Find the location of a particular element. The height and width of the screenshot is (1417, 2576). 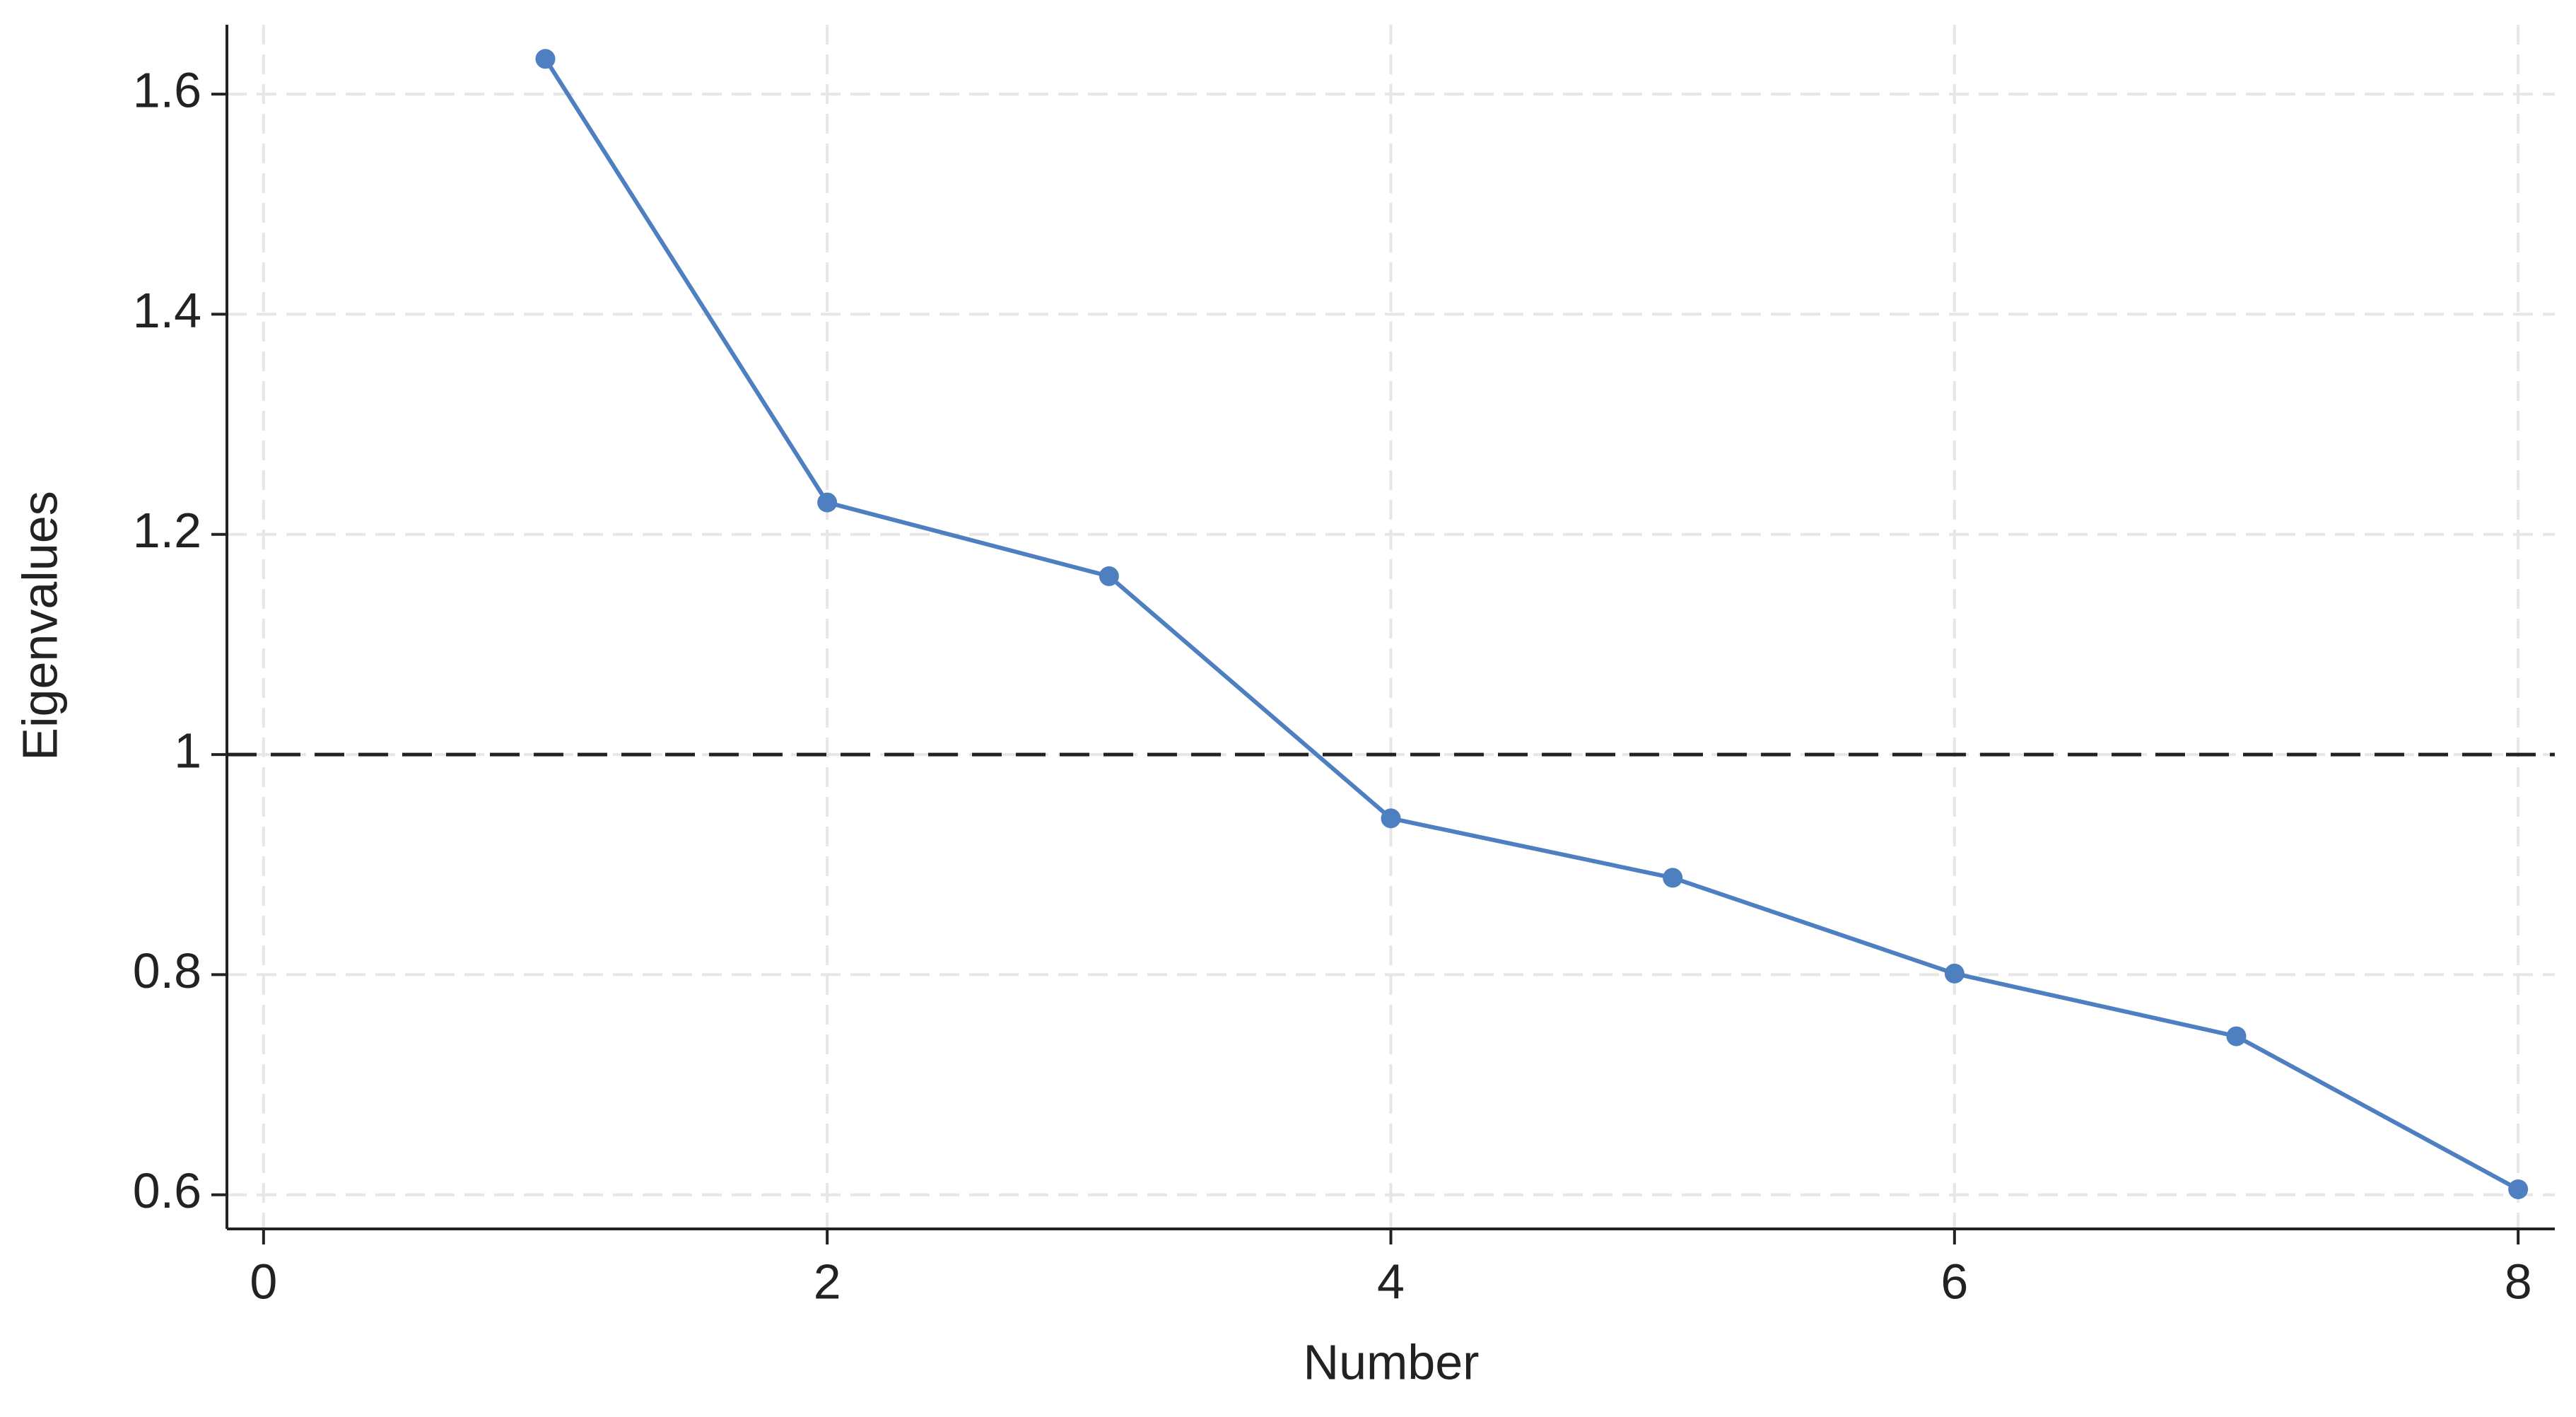

y-tick-label: 0.8 is located at coordinates (167, 971).